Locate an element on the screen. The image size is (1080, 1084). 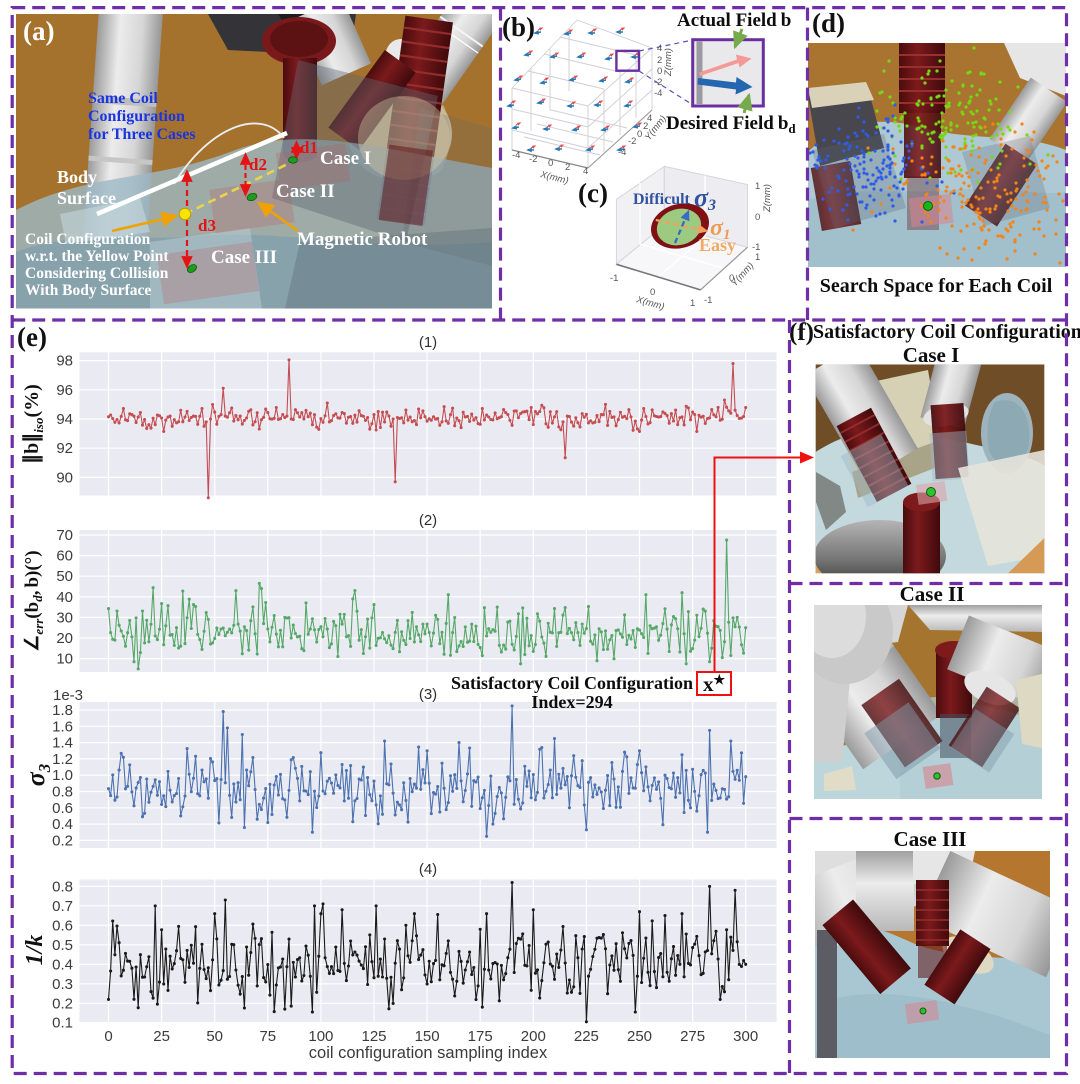
svg-text: Configuration is located at coordinates (136, 116).